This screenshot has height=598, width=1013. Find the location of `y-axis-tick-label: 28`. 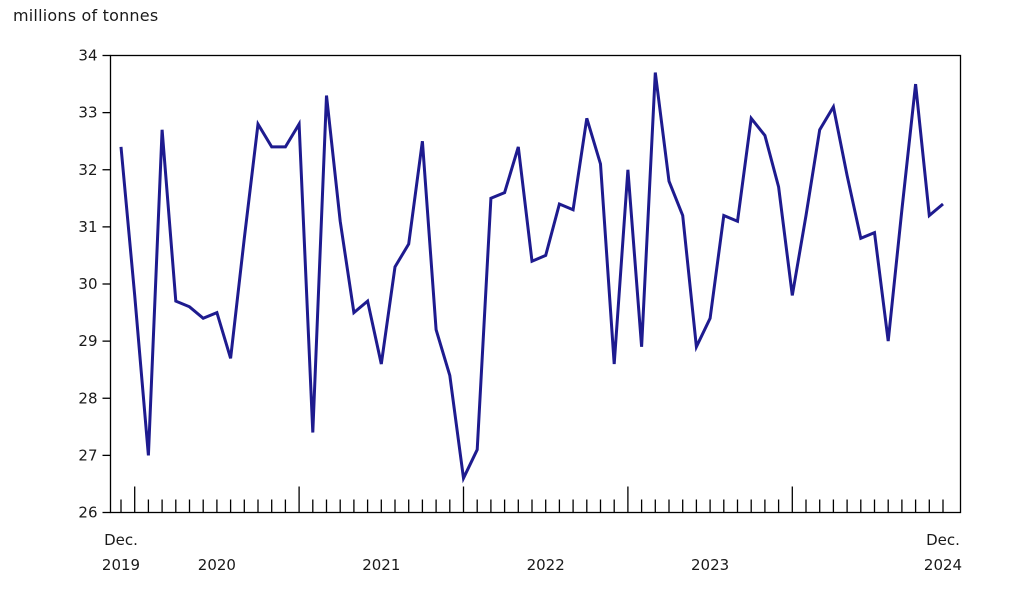

y-axis-tick-label: 28 is located at coordinates (87, 398).